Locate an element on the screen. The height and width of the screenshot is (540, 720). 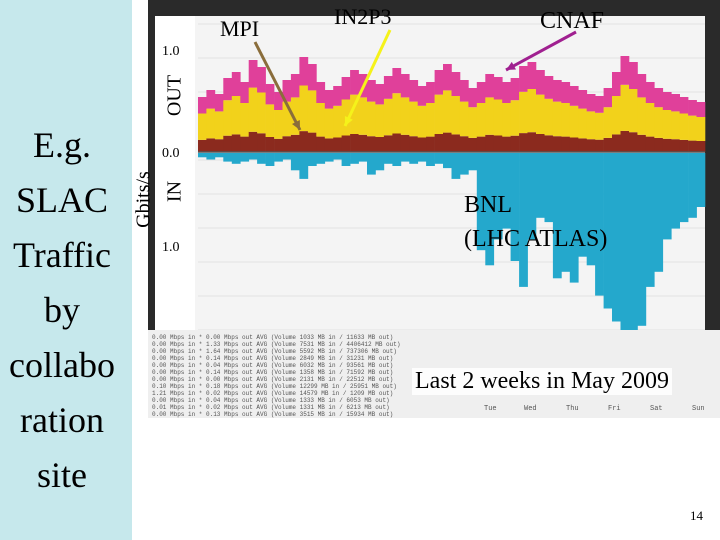
annotation-mpi: MPI is located at coordinates (240, 28).